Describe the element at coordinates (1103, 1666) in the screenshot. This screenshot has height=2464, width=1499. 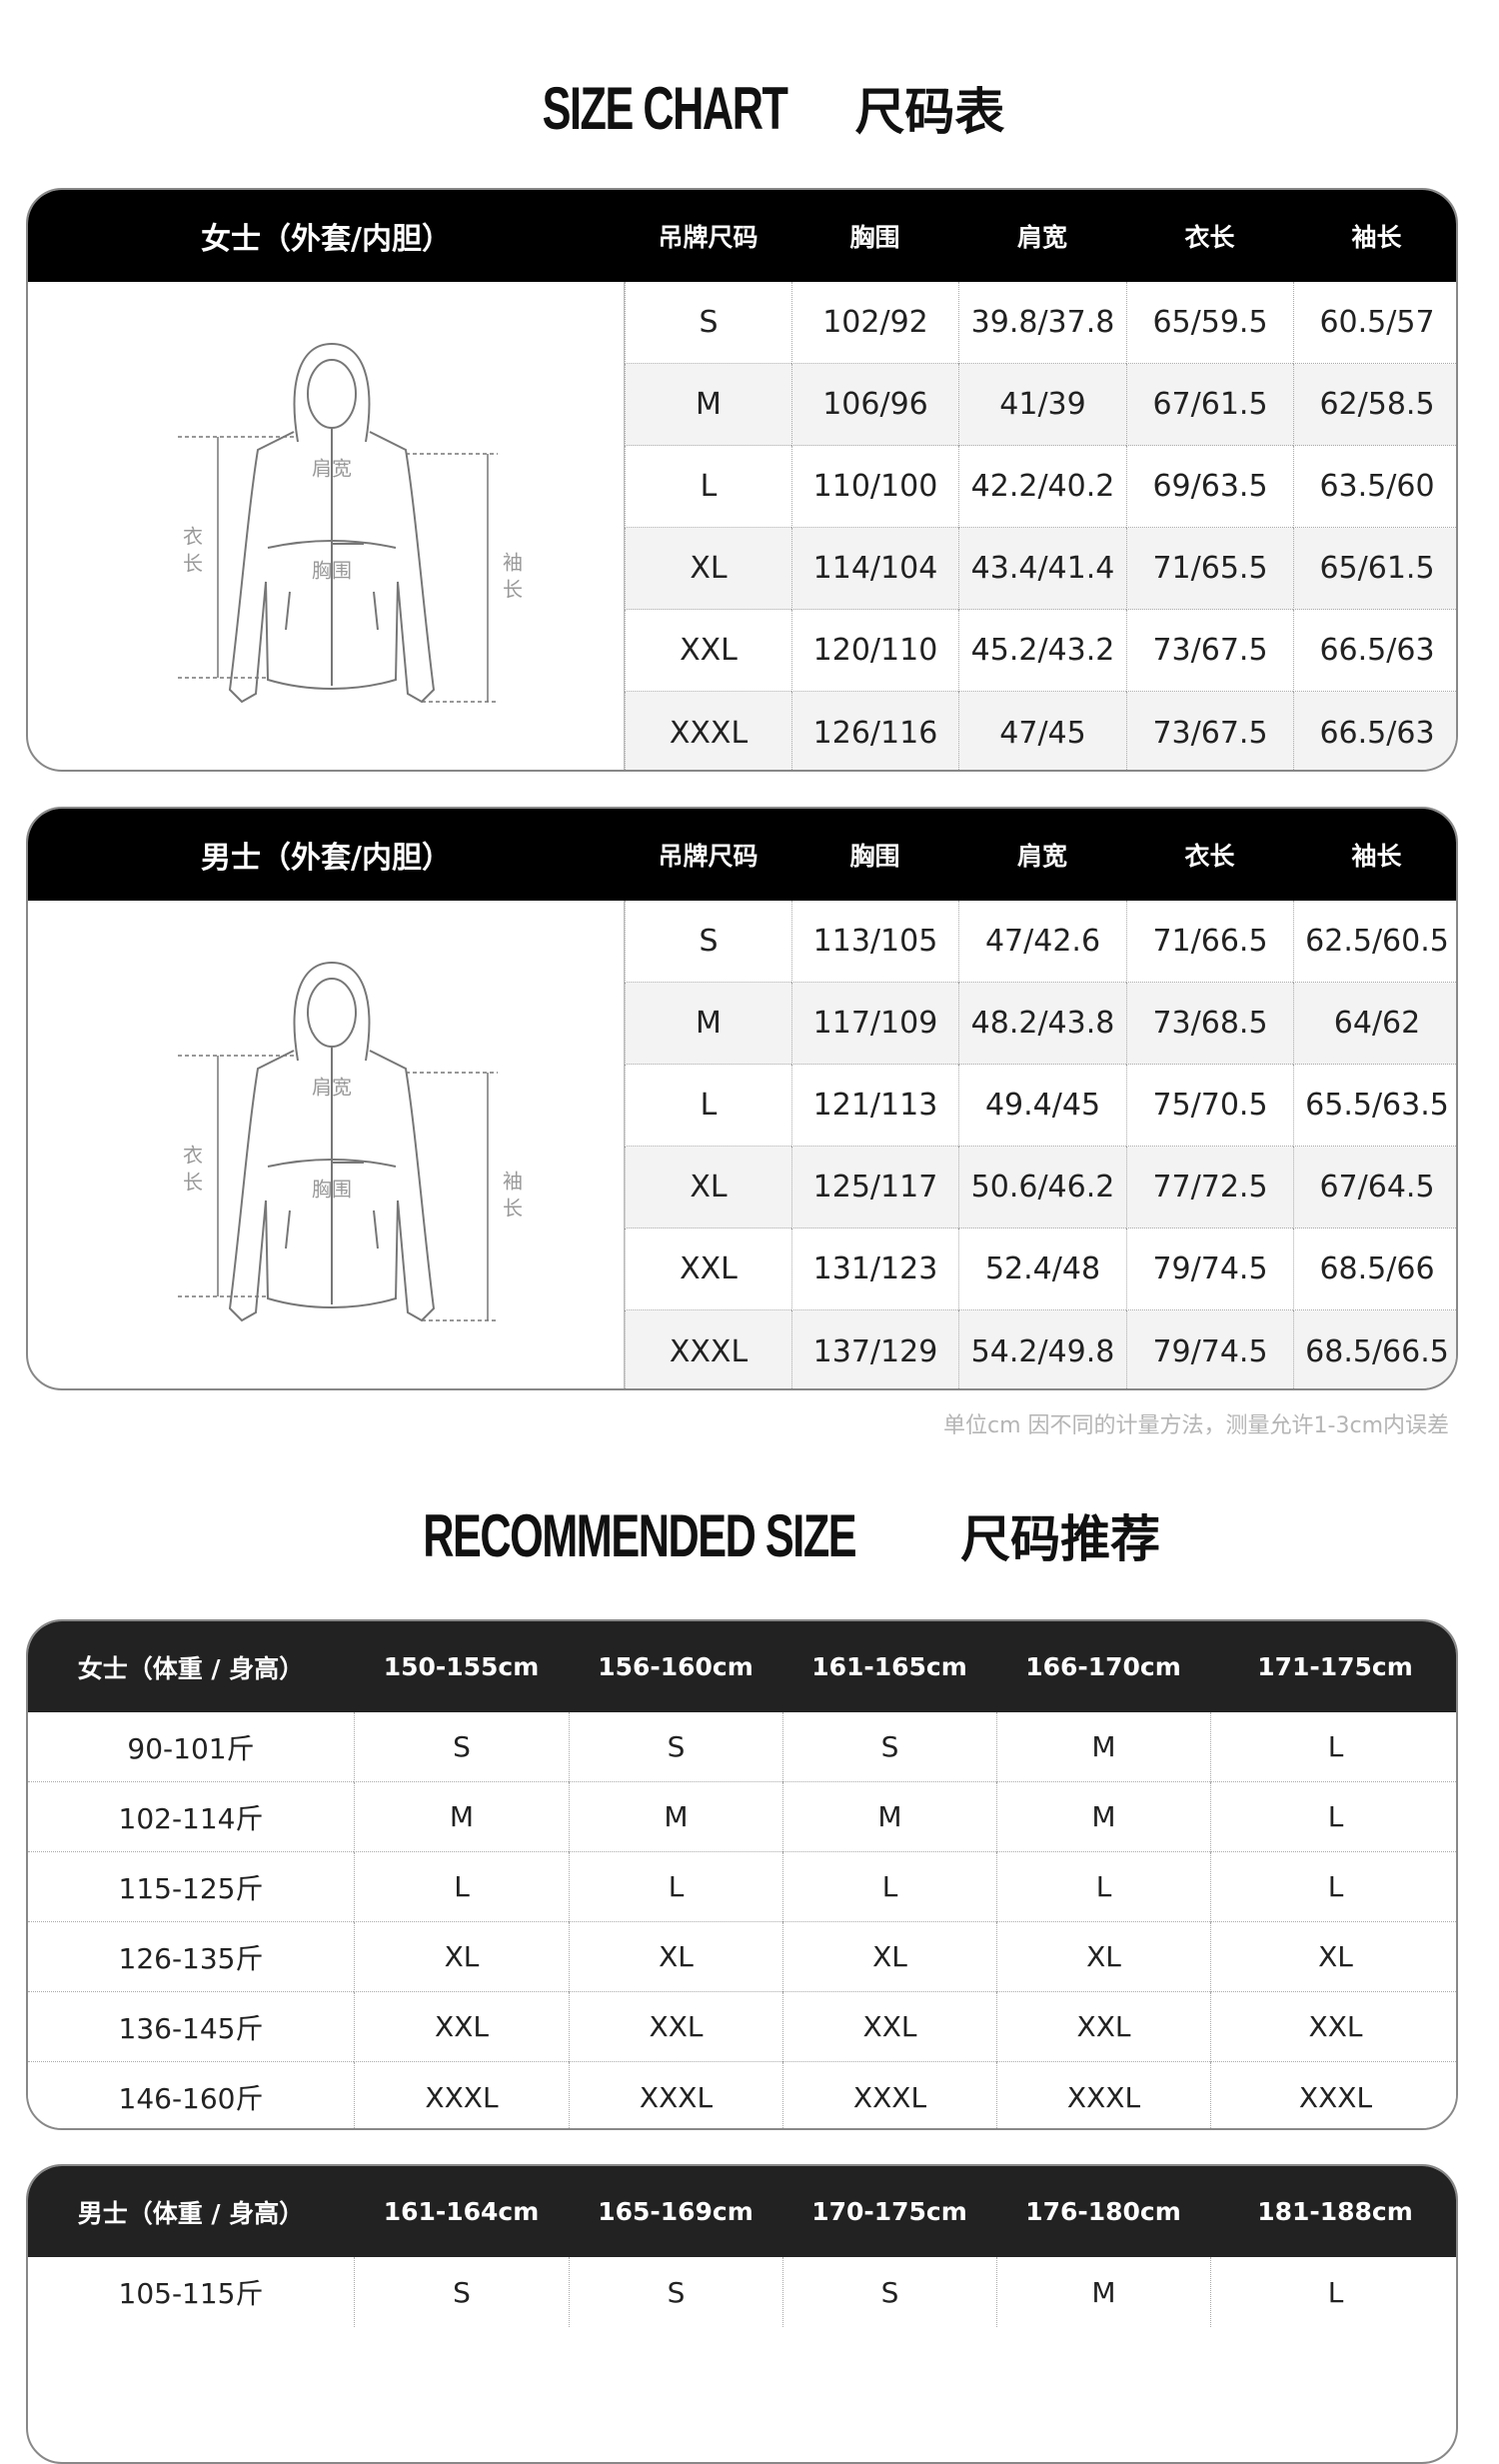
I see `header-cell: 166-170cm` at that location.